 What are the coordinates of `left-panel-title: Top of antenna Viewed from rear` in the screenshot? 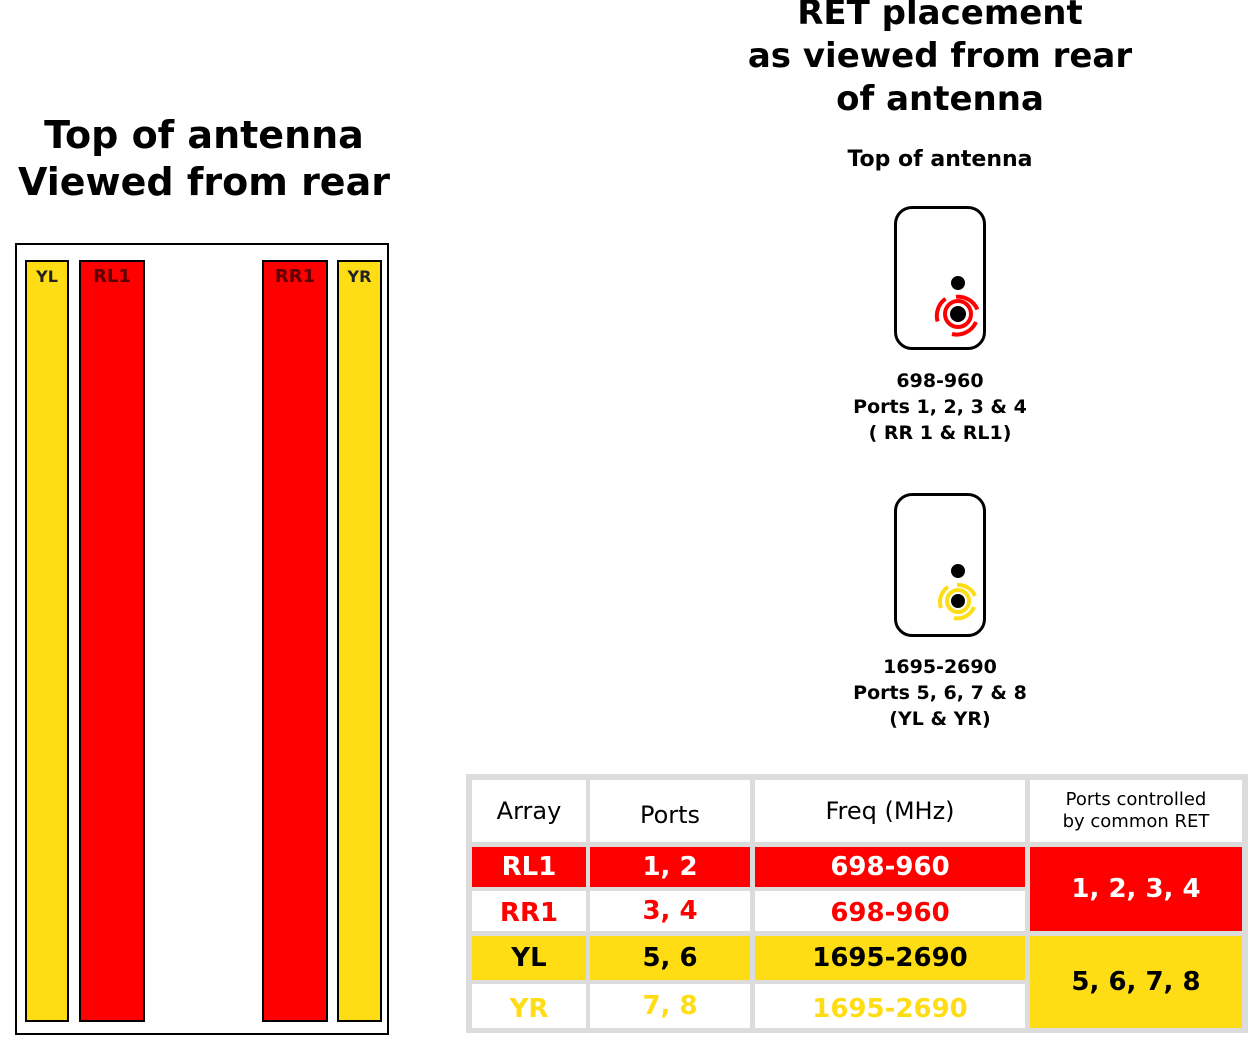 It's located at (204, 159).